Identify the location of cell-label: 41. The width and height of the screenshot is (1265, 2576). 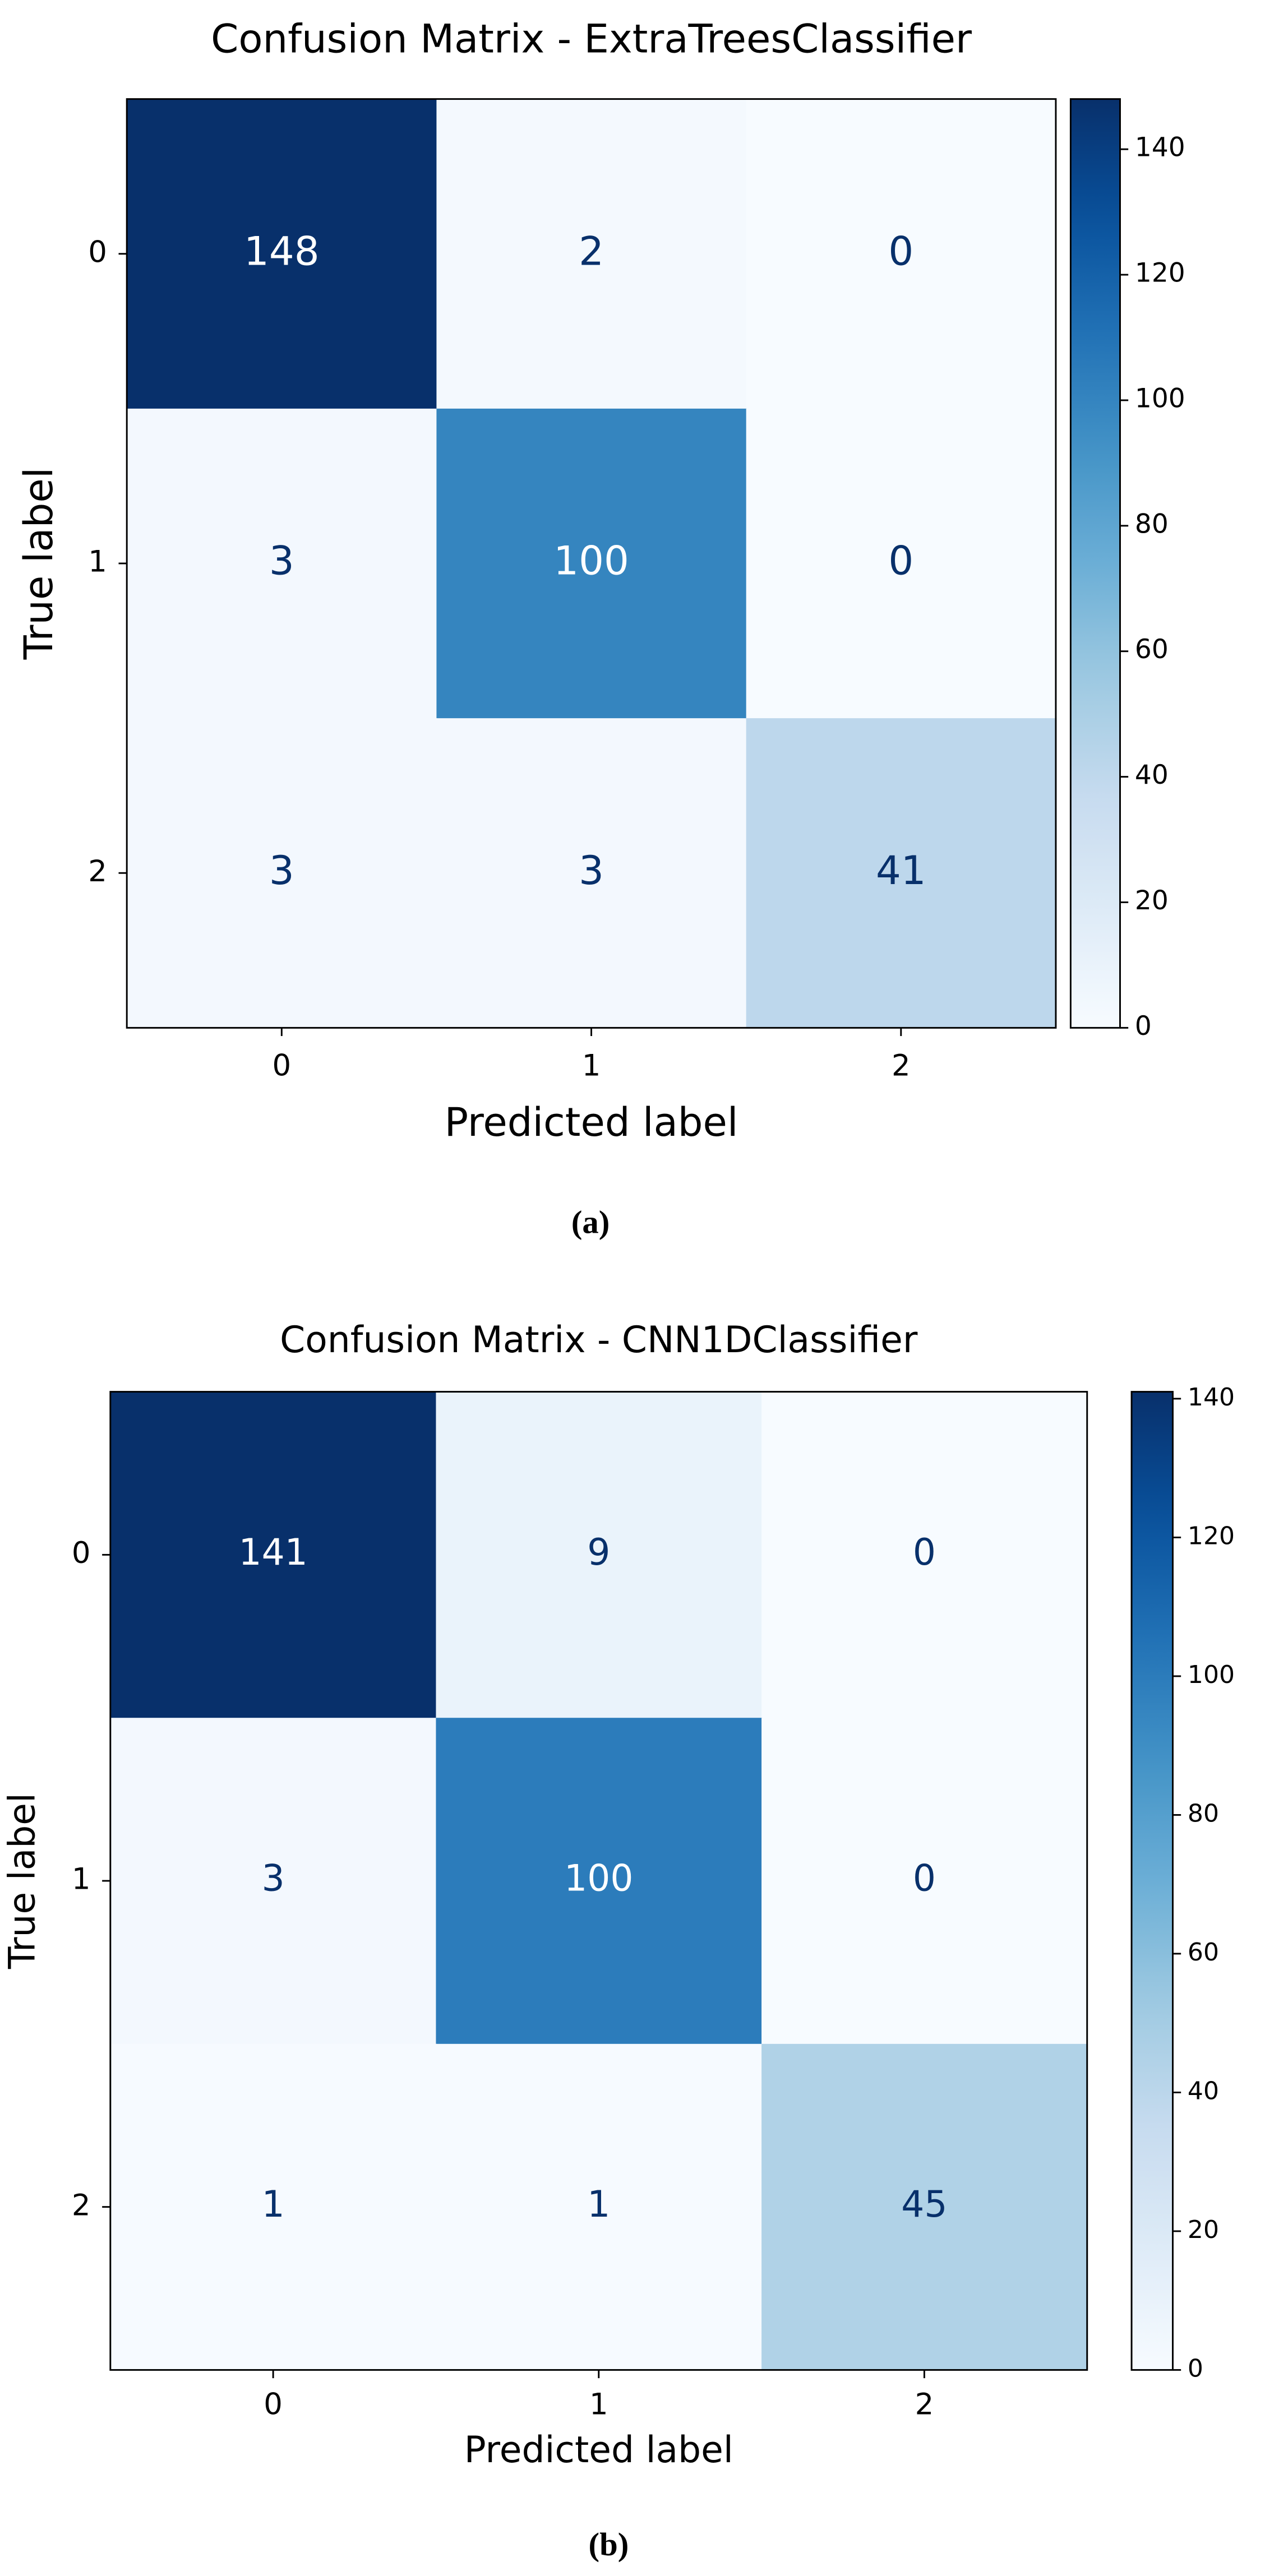
(901, 871).